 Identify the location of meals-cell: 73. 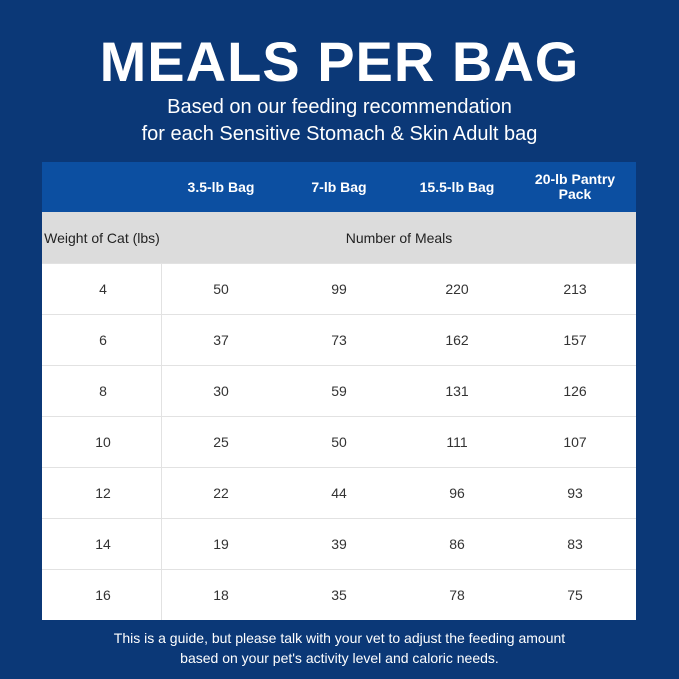
(339, 340).